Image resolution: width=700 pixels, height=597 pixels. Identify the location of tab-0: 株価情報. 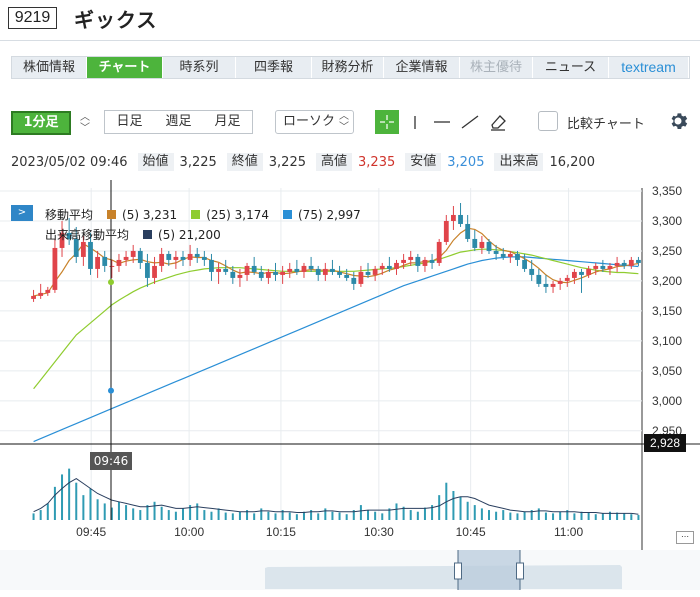
(49, 67).